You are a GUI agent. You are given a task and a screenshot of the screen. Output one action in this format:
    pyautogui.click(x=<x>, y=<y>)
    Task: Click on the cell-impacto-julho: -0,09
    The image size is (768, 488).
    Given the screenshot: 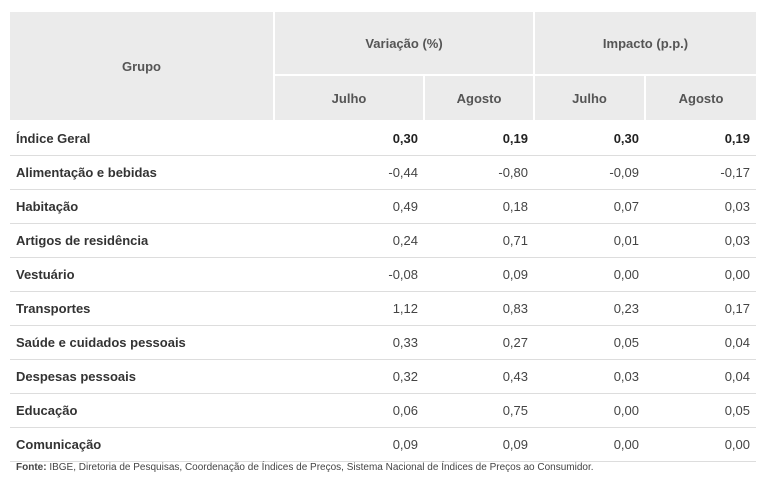 What is the action you would take?
    pyautogui.click(x=590, y=172)
    